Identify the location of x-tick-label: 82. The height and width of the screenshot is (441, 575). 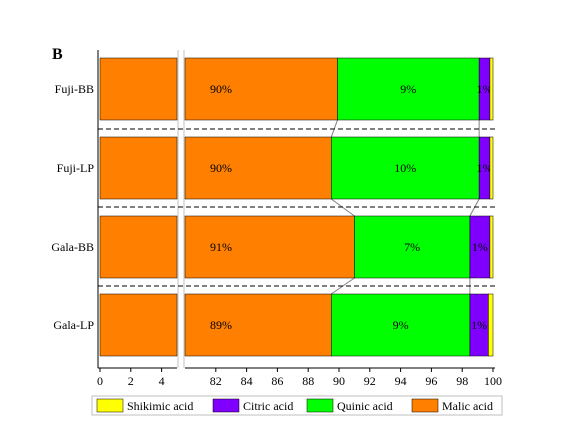
(216, 381).